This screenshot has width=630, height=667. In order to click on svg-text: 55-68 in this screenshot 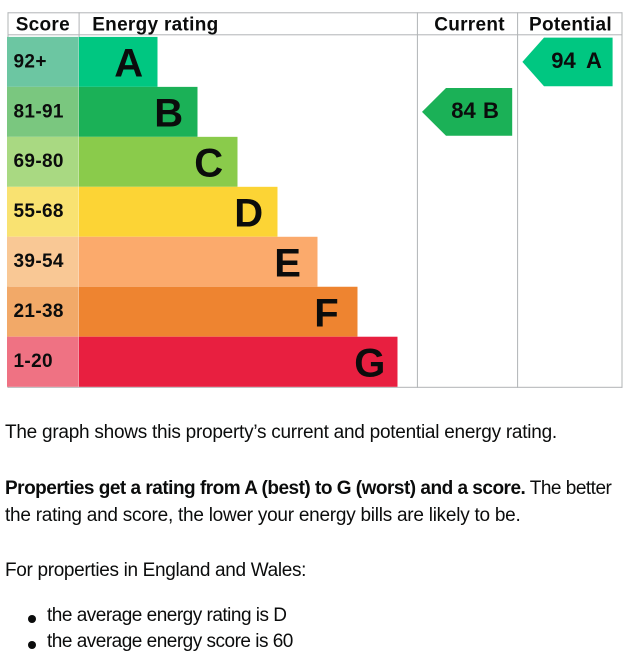, I will do `click(39, 211)`.